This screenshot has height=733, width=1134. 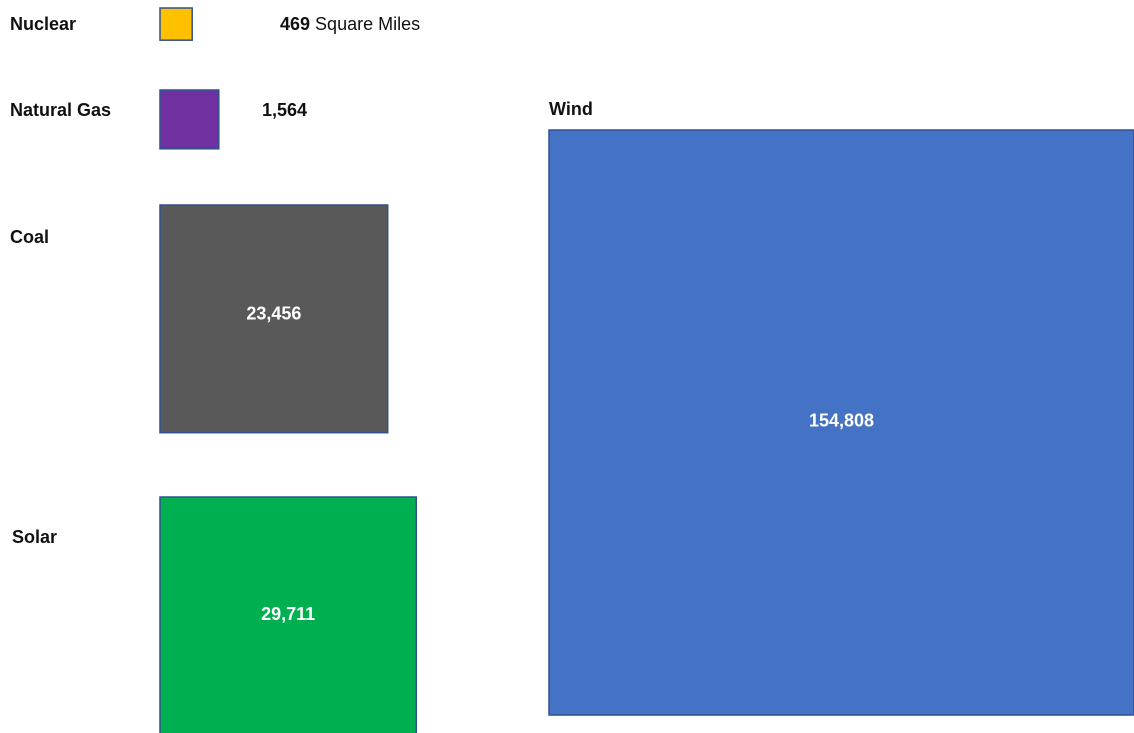 What do you see at coordinates (295, 24) in the screenshot?
I see `value-label: 469` at bounding box center [295, 24].